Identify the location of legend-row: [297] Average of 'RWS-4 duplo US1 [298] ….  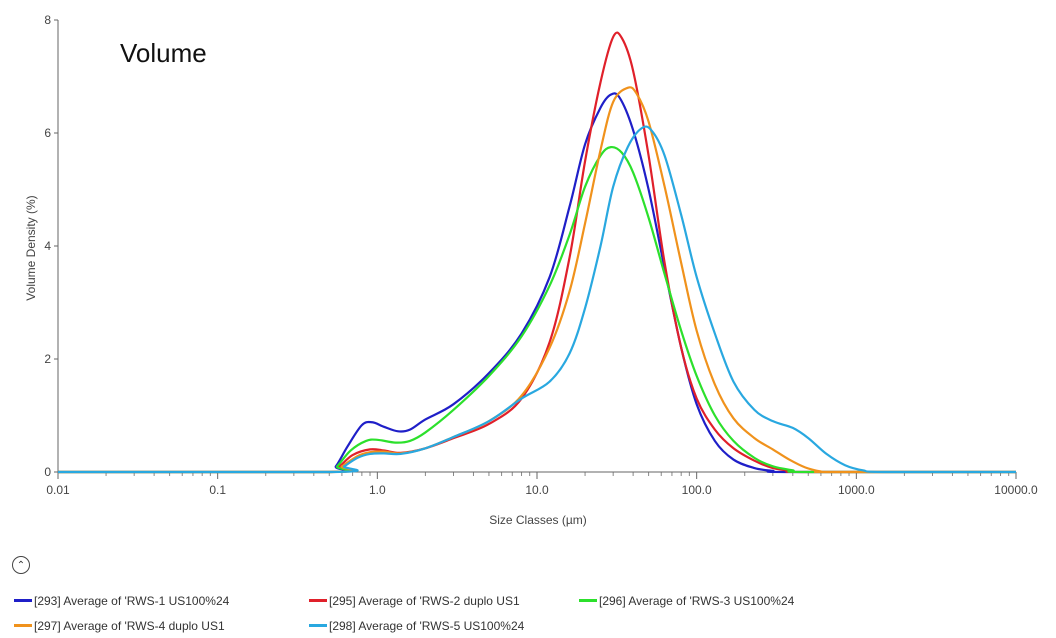
(524, 625).